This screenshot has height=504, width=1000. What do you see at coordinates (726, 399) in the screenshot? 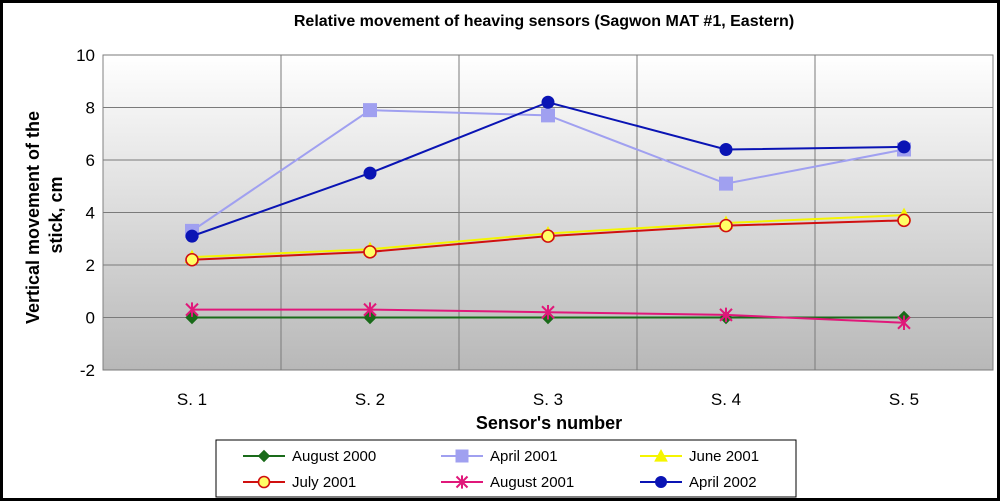
I see `x-tick-label: S. 4` at bounding box center [726, 399].